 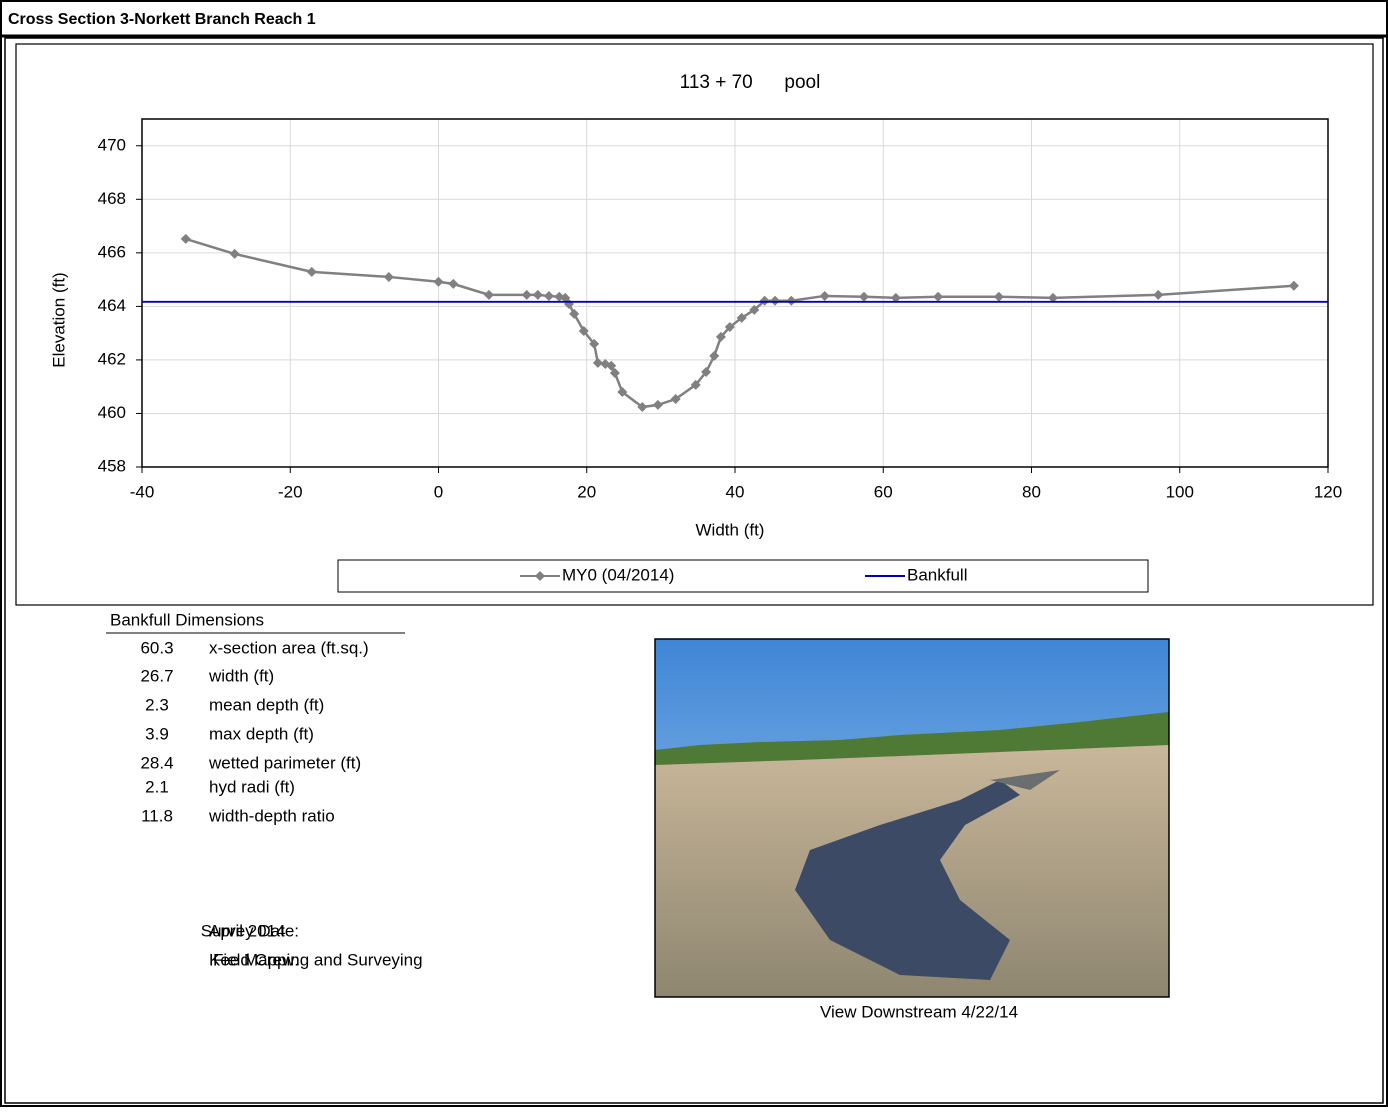 I want to click on legend-label: Bankfull, so click(x=937, y=574).